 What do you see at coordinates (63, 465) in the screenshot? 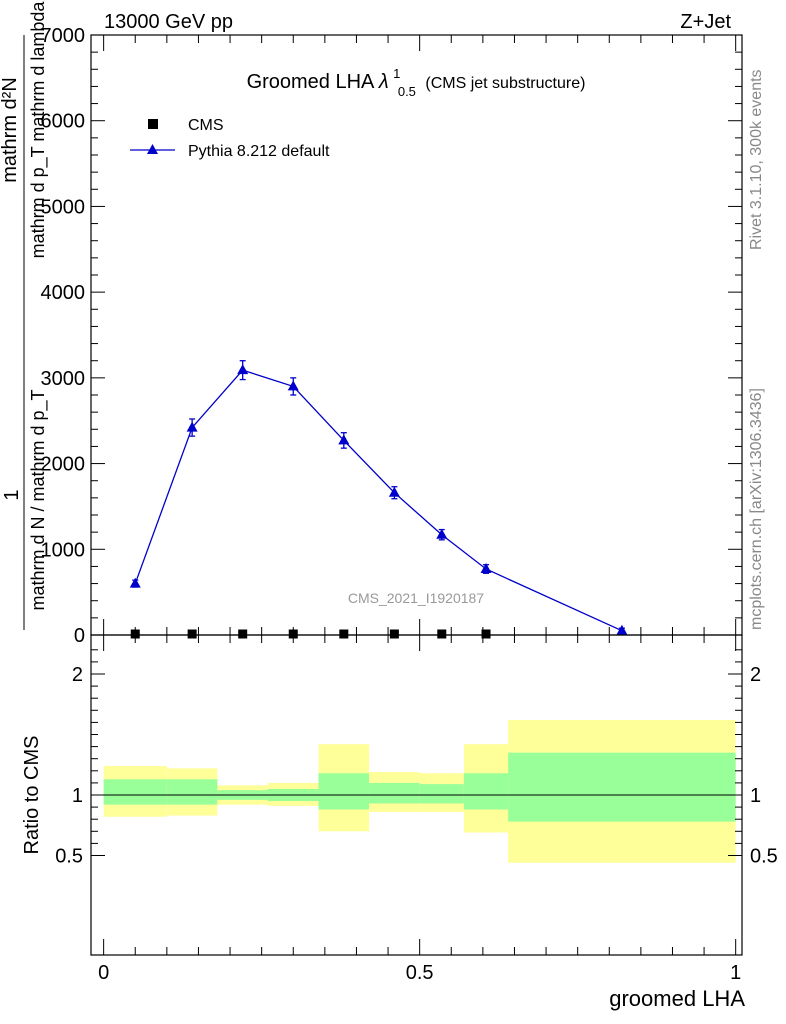
I see `main-ytick-label: 2000` at bounding box center [63, 465].